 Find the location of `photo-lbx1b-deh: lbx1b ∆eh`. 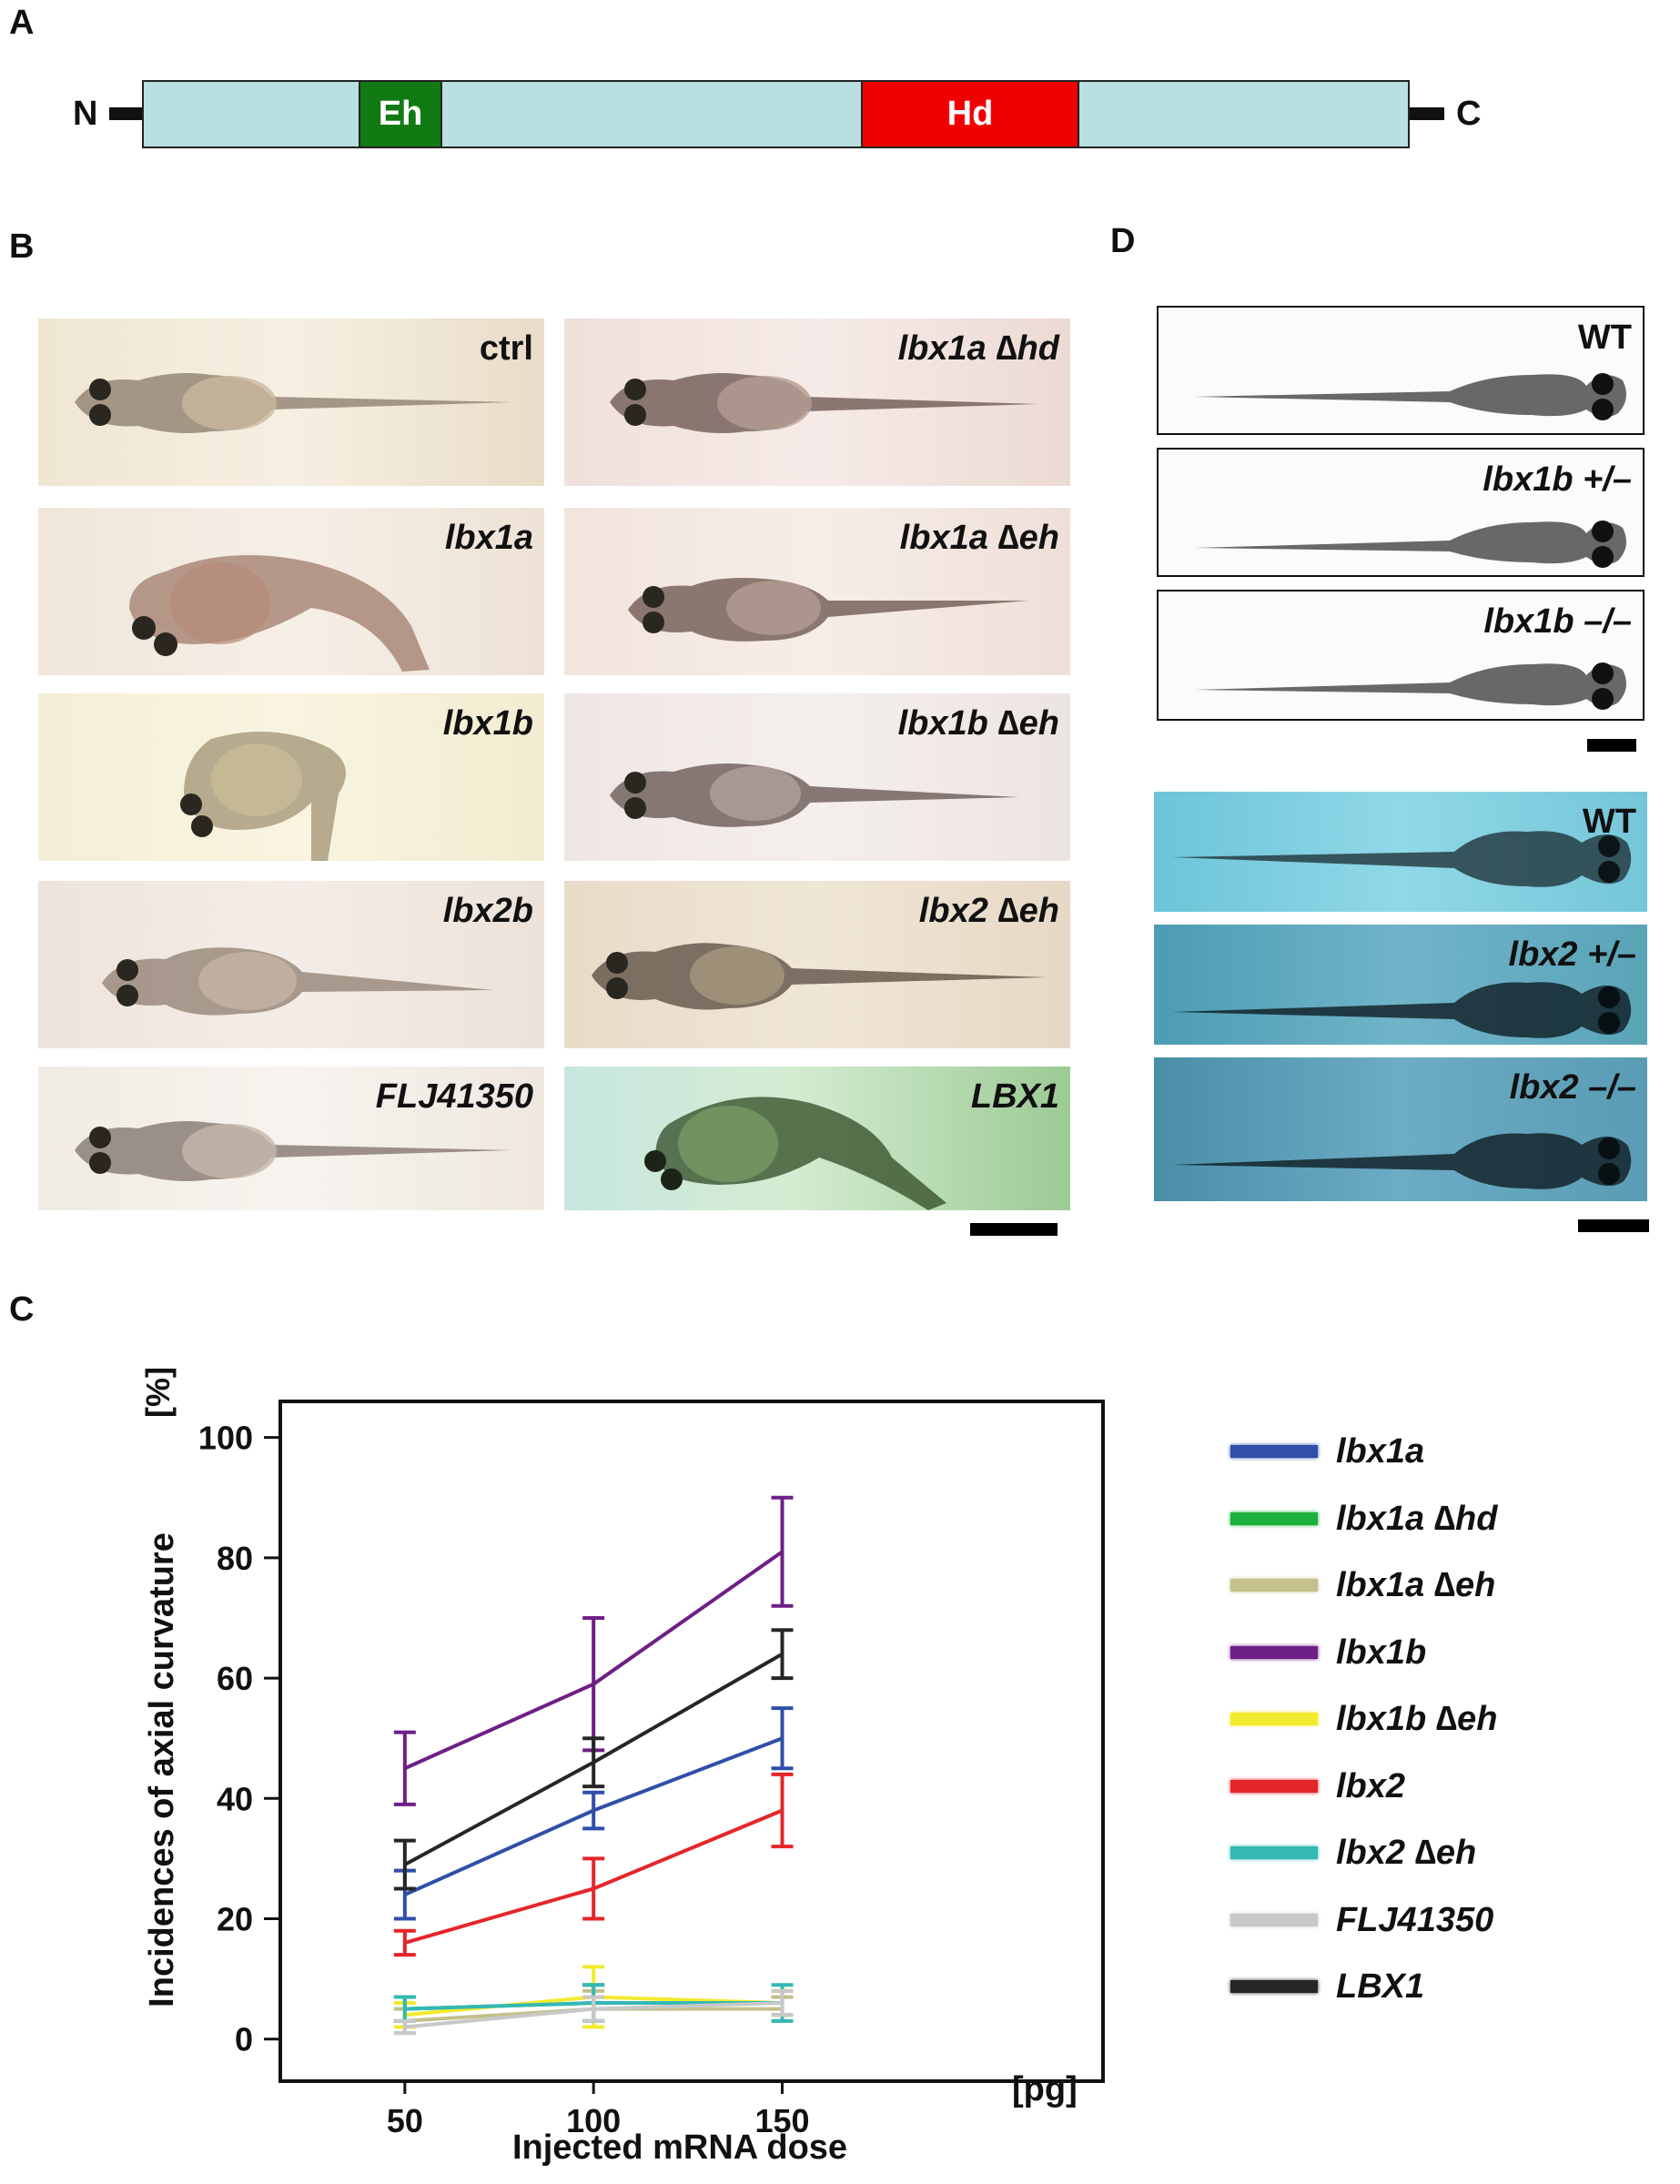

photo-lbx1b-deh: lbx1b ∆eh is located at coordinates (817, 777).